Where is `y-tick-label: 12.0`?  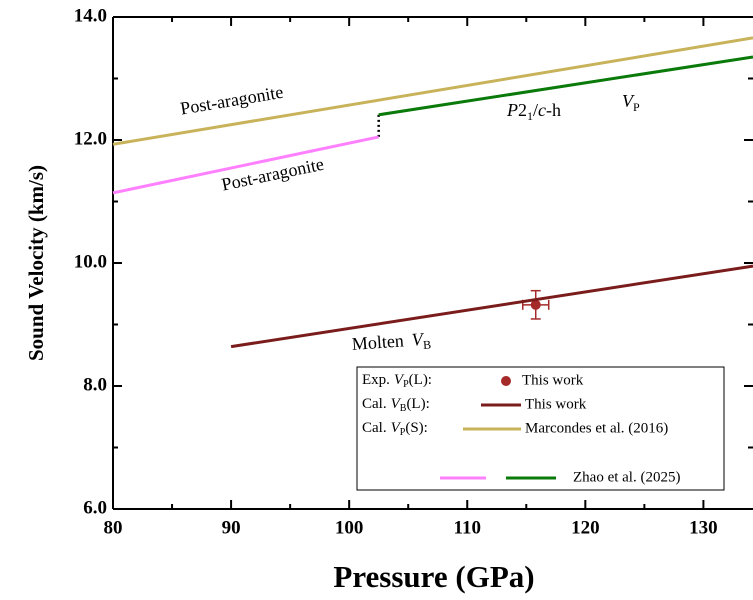 y-tick-label: 12.0 is located at coordinates (90, 138).